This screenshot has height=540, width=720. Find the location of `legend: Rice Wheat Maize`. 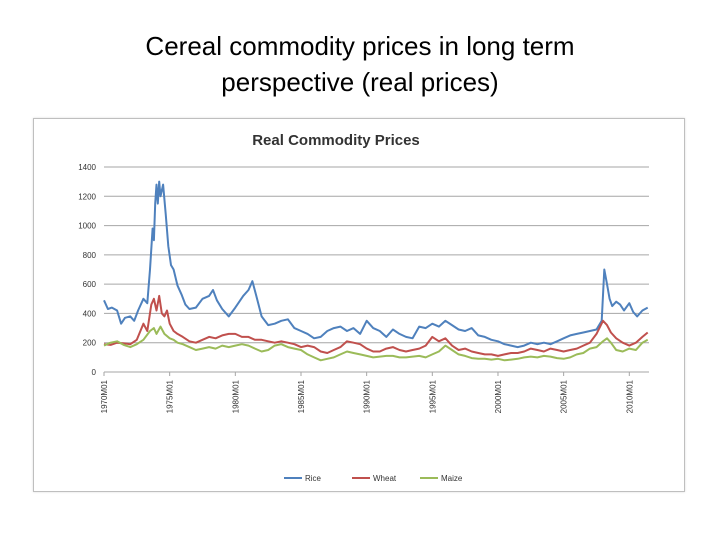

legend: Rice Wheat Maize is located at coordinates (373, 478).